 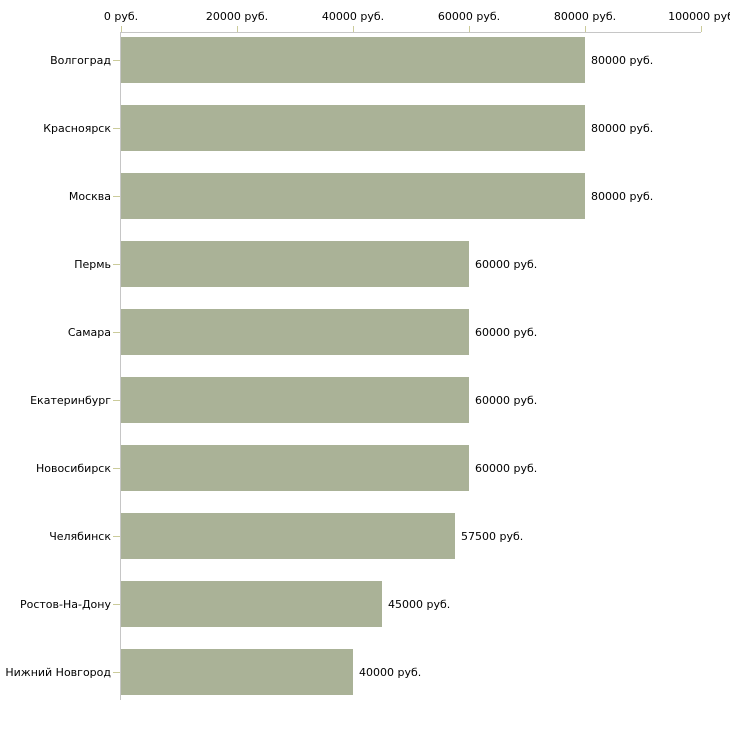 What do you see at coordinates (120, 366) in the screenshot?
I see `y-axis-line` at bounding box center [120, 366].